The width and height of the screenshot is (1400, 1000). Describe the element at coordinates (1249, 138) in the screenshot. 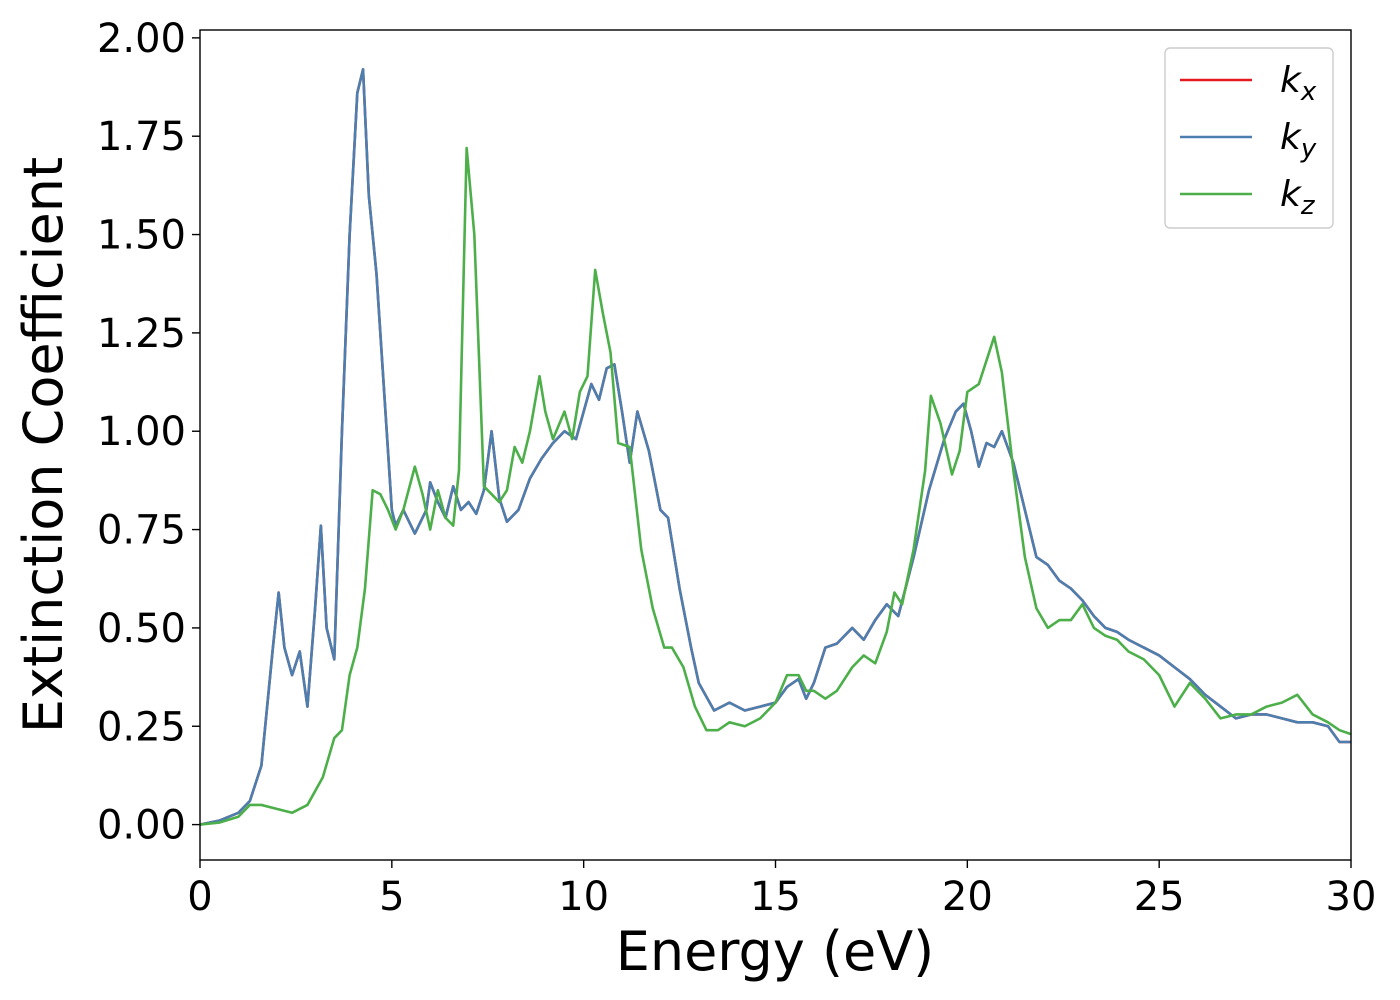

I see `legend: kx ky kz` at that location.